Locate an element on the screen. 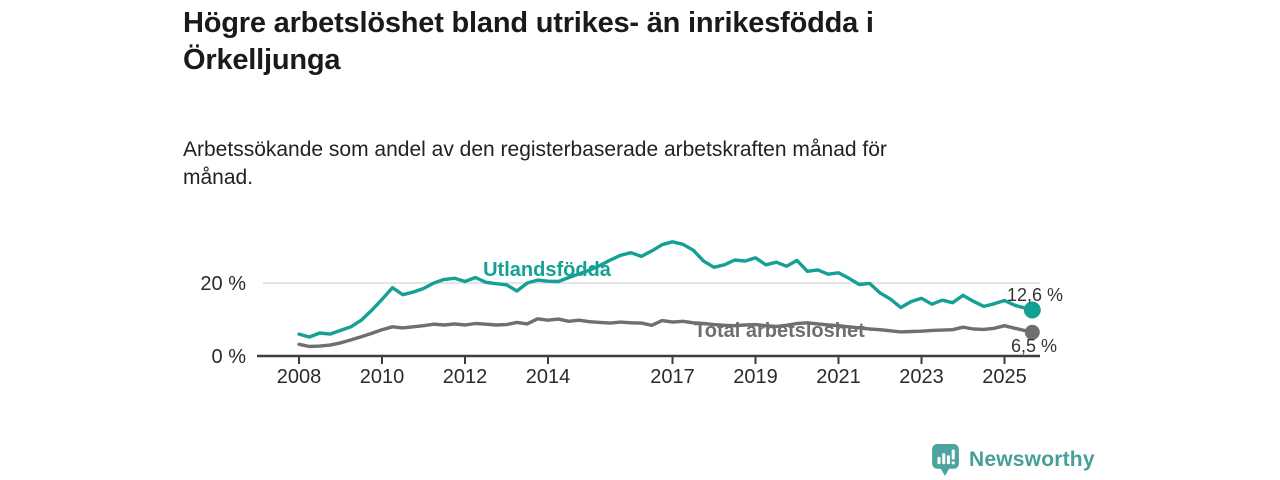 Image resolution: width=1280 pixels, height=480 pixels. series-line-utlandsfodda is located at coordinates (666, 289).